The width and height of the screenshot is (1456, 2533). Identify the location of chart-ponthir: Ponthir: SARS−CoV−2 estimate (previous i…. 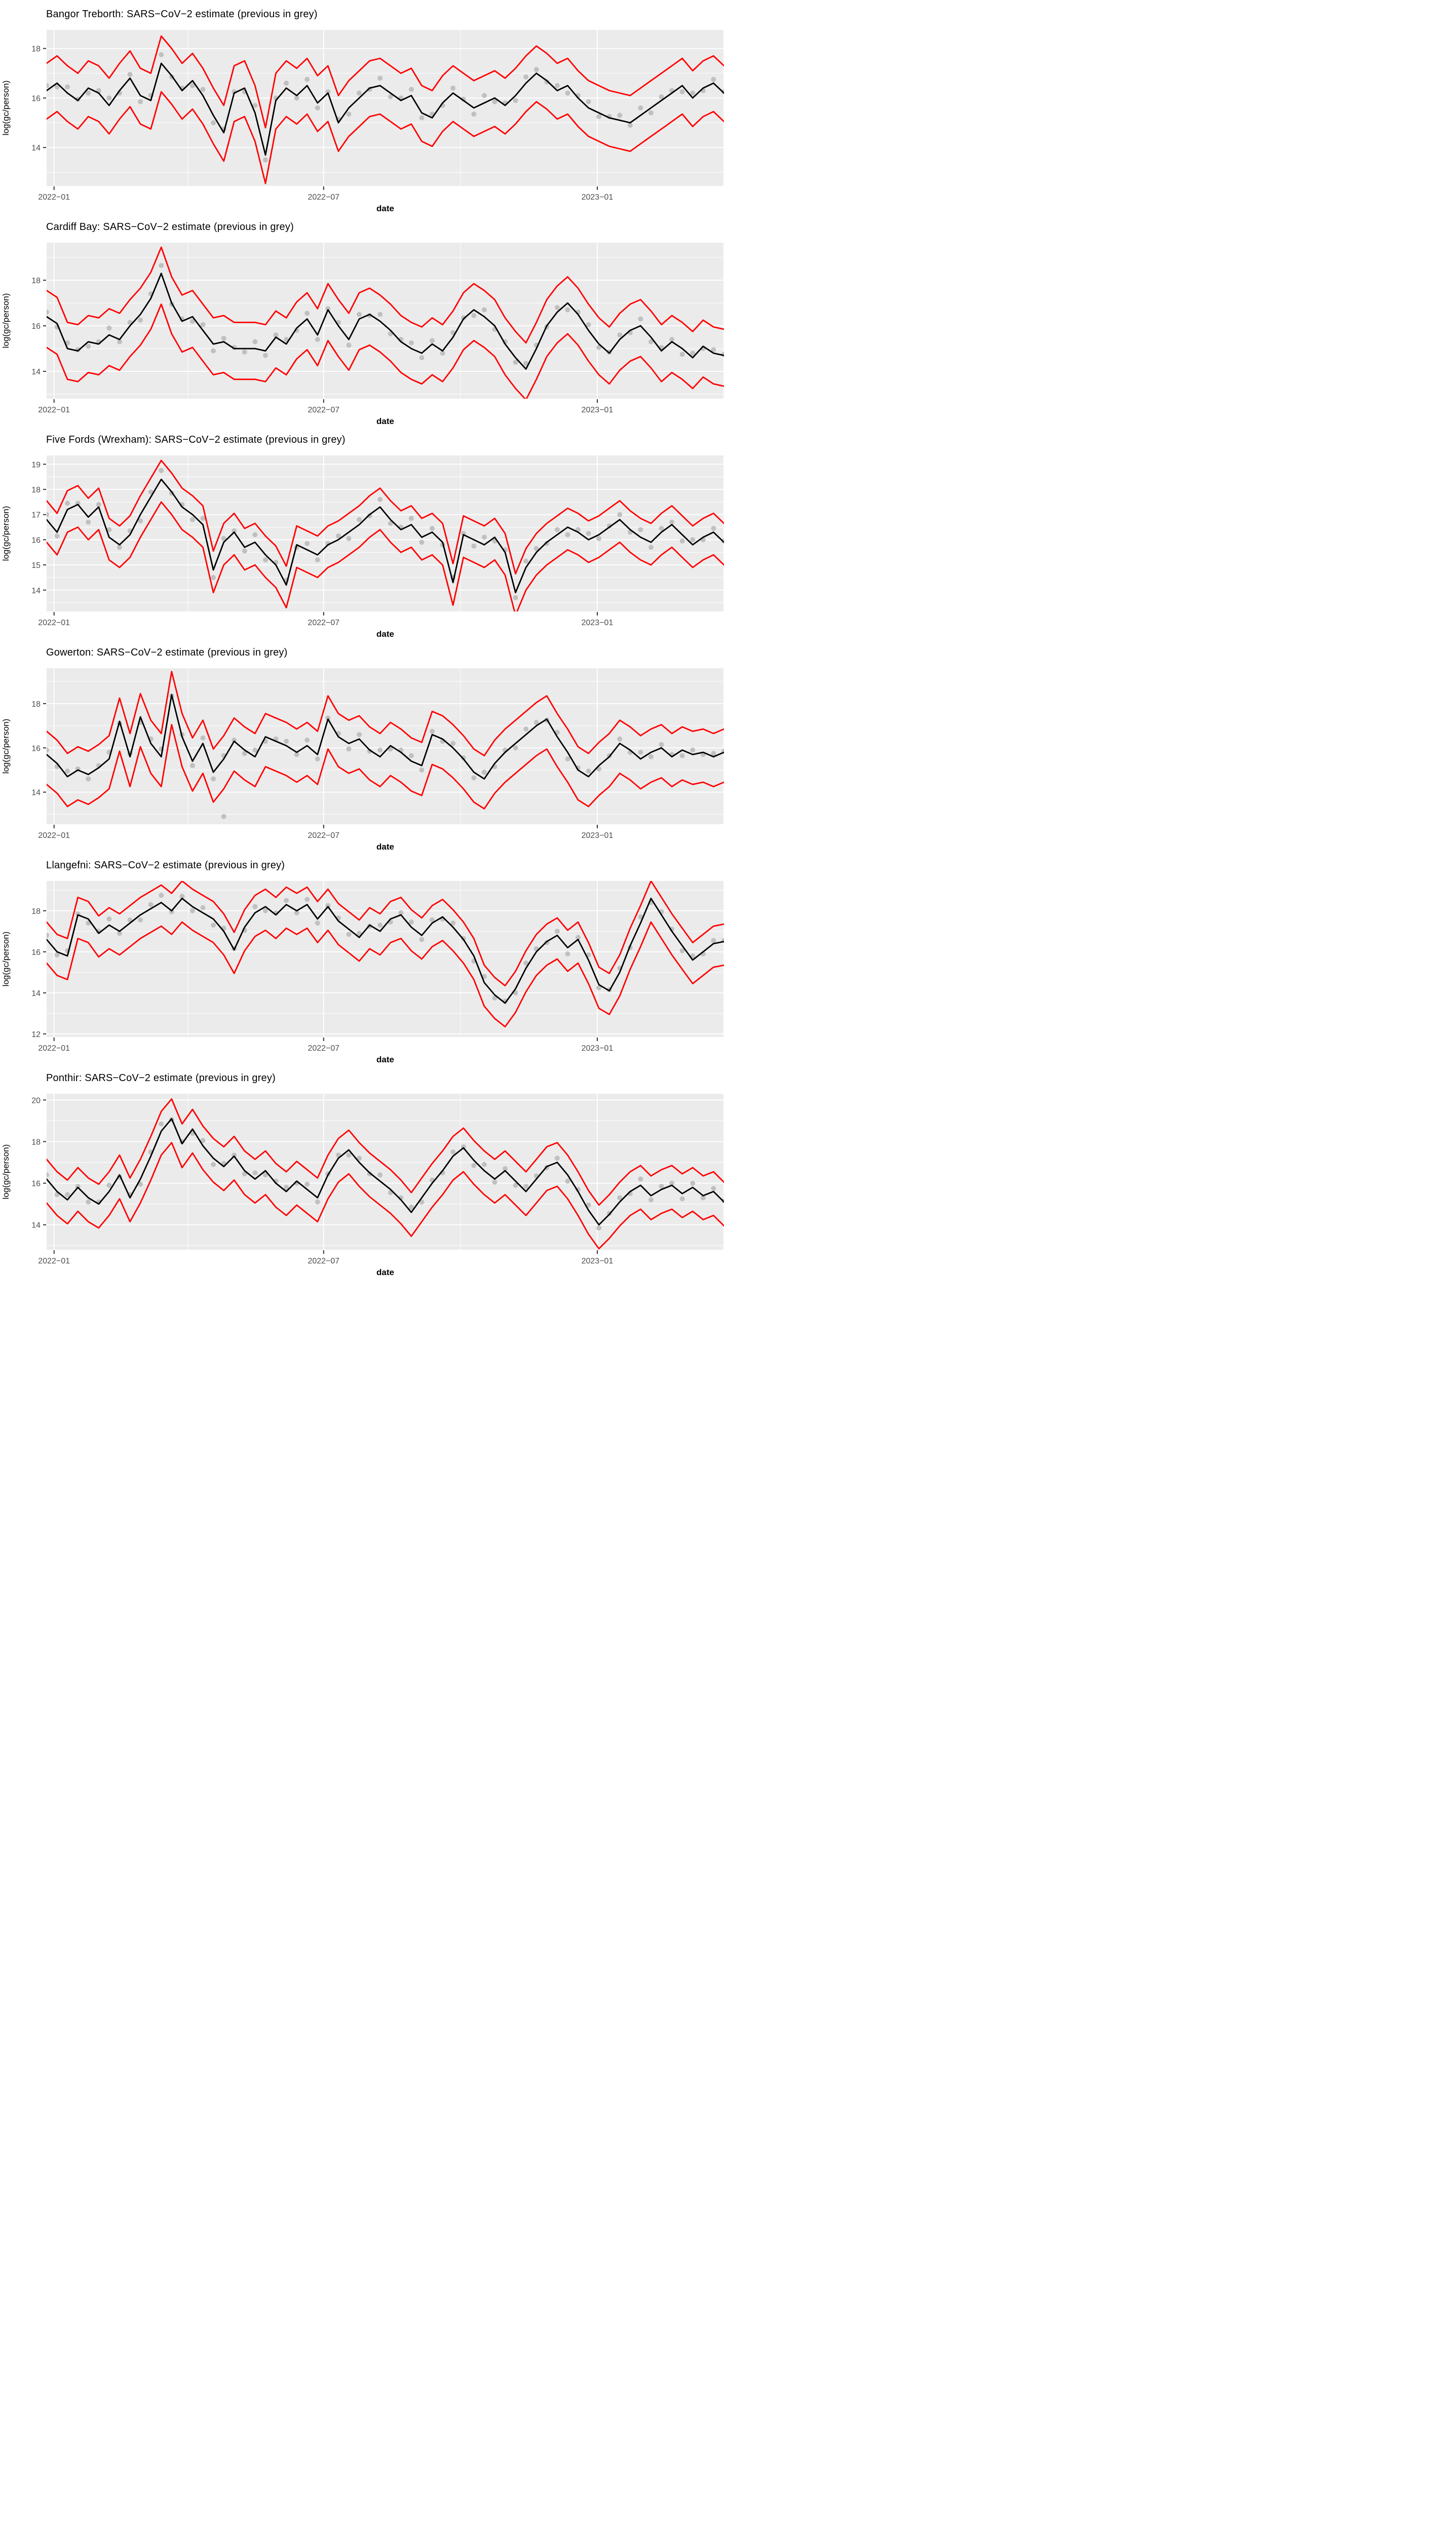
(364, 1170).